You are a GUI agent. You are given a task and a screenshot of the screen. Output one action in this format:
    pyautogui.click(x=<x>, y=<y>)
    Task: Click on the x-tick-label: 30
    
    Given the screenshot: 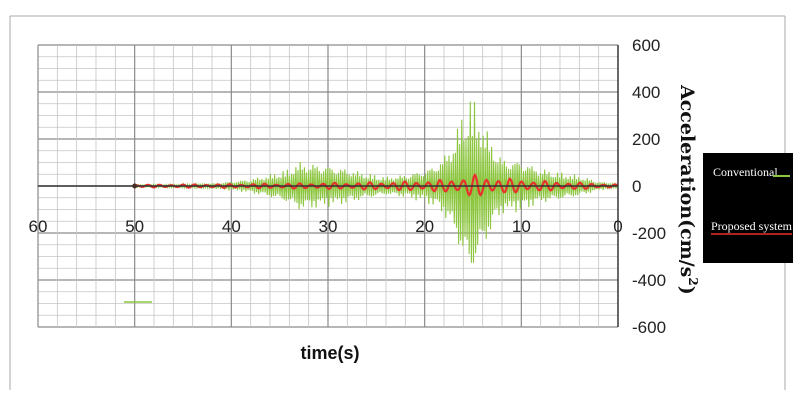 What is the action you would take?
    pyautogui.click(x=328, y=226)
    